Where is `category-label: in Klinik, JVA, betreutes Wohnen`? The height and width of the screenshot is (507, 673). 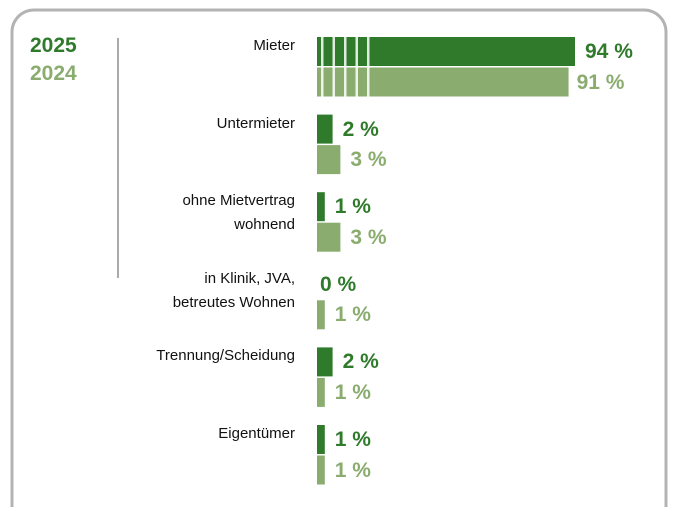
category-label: in Klinik, JVA, betreutes Wohnen is located at coordinates (233, 290).